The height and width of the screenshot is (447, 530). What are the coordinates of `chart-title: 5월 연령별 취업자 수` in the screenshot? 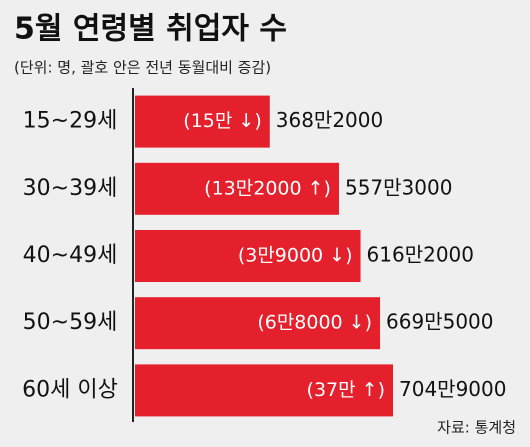 It's located at (150, 29).